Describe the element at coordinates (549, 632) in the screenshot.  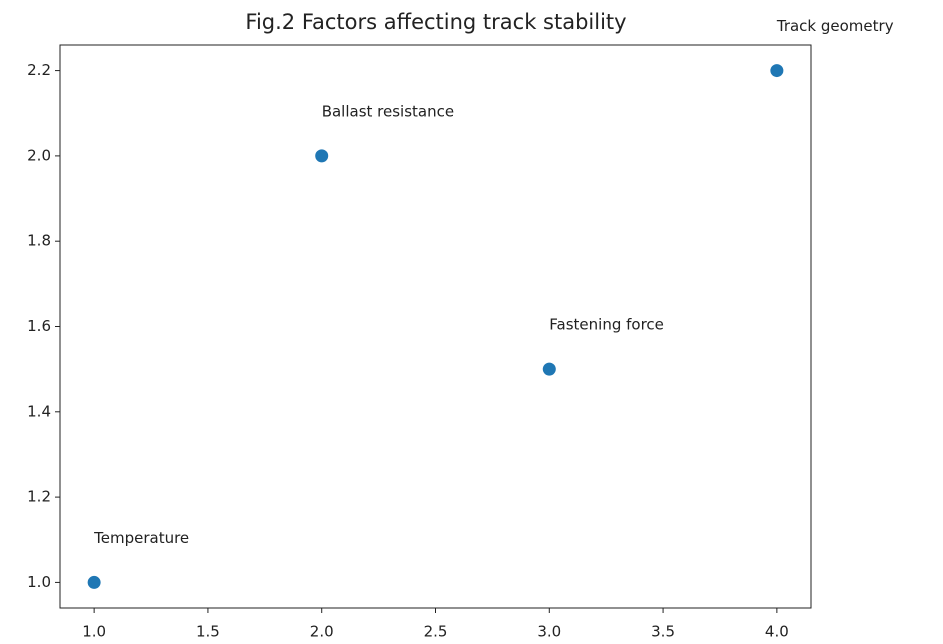
I see `x-tick-label: 3.0` at that location.